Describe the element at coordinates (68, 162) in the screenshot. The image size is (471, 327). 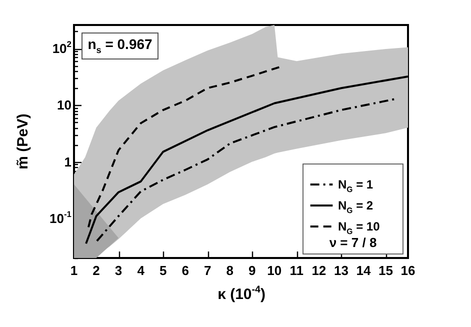
I see `y-tick-label: 1` at that location.